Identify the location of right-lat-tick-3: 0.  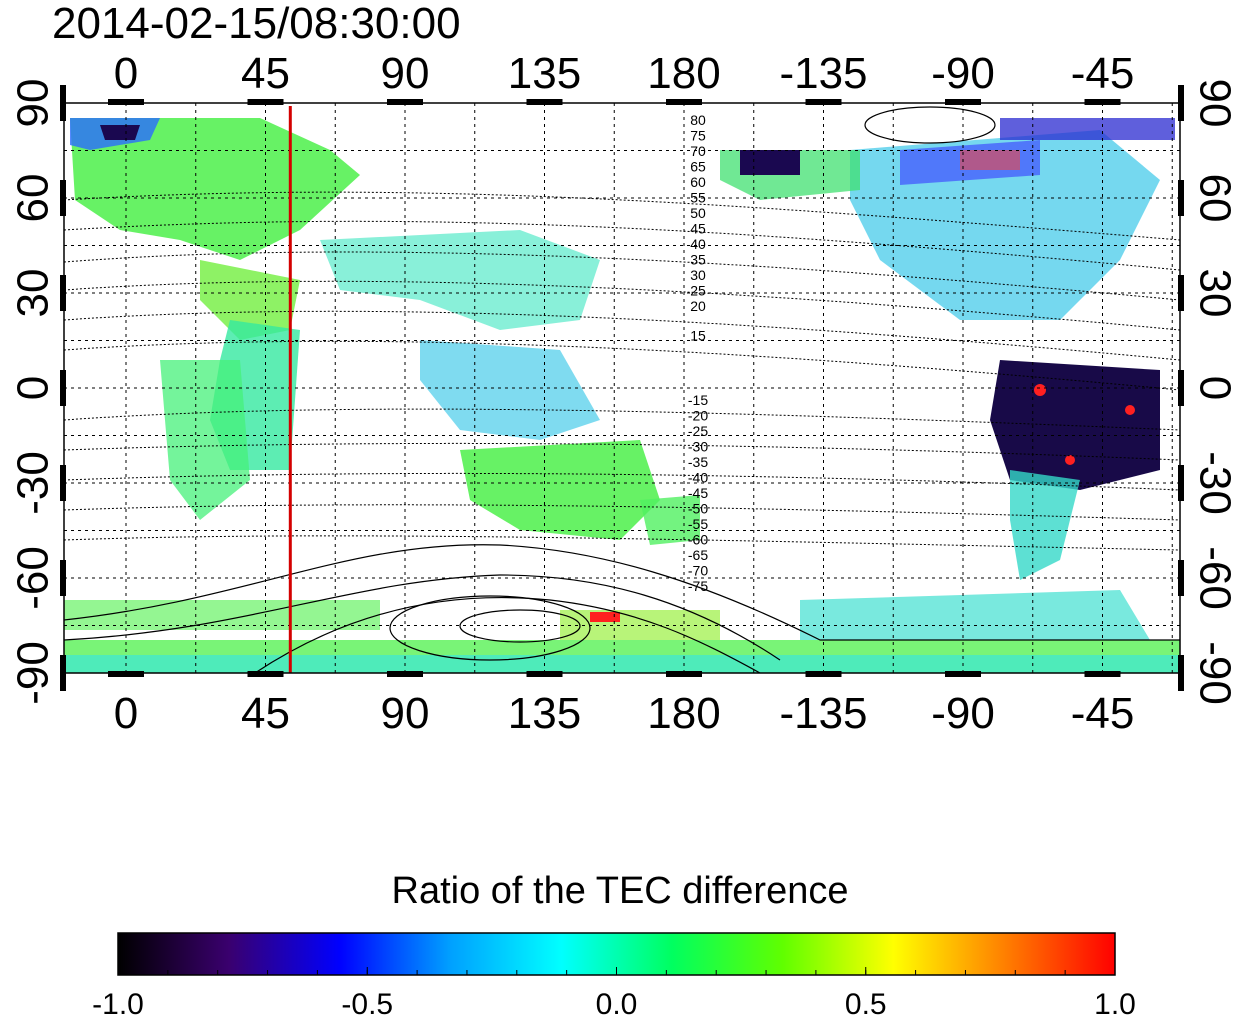
(1214, 388).